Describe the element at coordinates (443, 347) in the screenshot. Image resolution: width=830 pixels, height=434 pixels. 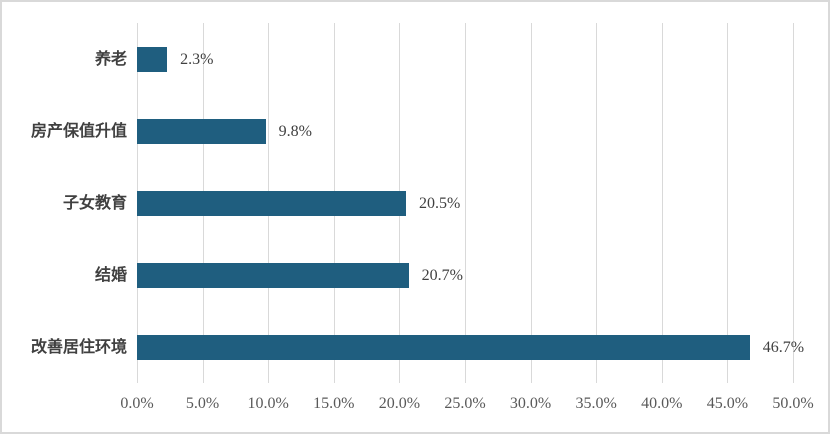
I see `bar-改善居住环境` at that location.